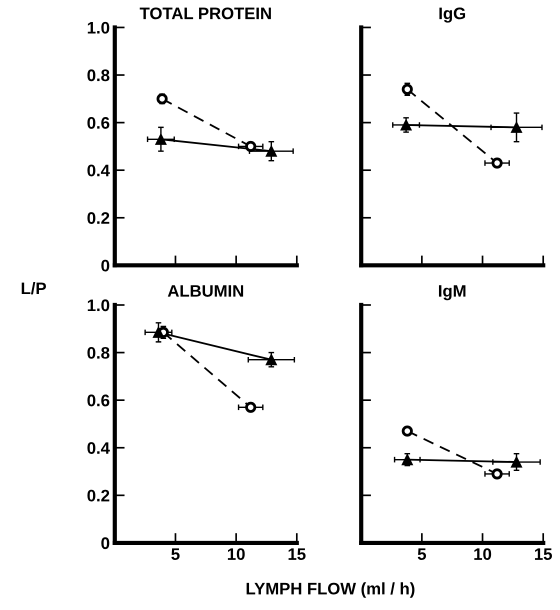 The image size is (560, 610). What do you see at coordinates (452, 292) in the screenshot?
I see `chart-title: IgM` at bounding box center [452, 292].